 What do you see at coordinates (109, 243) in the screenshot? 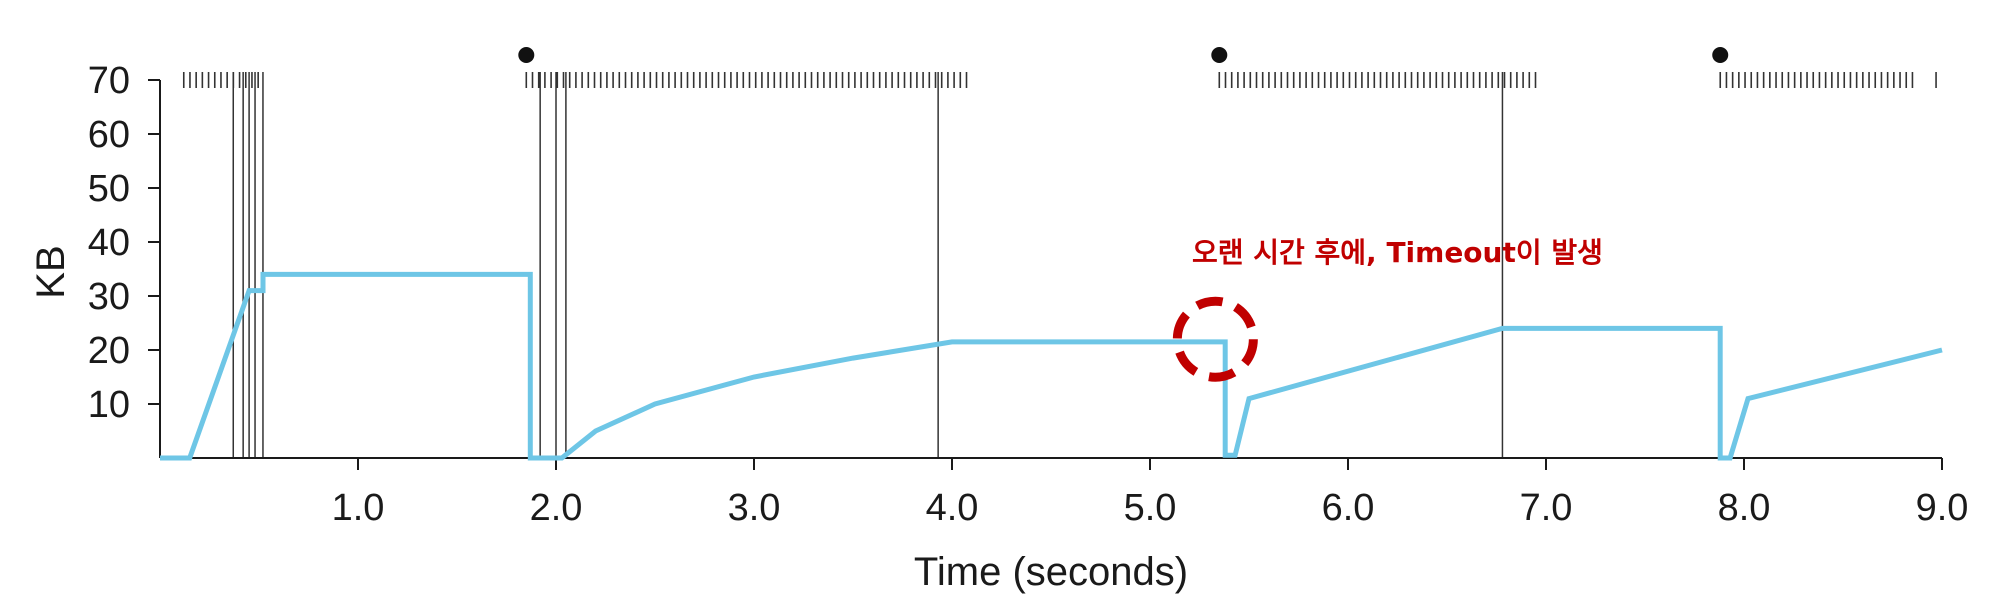
I see `y-tick-label: 40` at bounding box center [109, 243].